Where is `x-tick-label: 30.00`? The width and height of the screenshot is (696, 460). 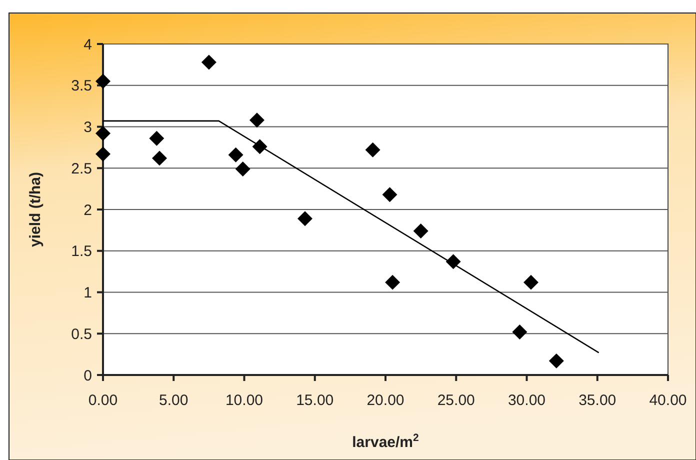
x-tick-label: 30.00 is located at coordinates (527, 400).